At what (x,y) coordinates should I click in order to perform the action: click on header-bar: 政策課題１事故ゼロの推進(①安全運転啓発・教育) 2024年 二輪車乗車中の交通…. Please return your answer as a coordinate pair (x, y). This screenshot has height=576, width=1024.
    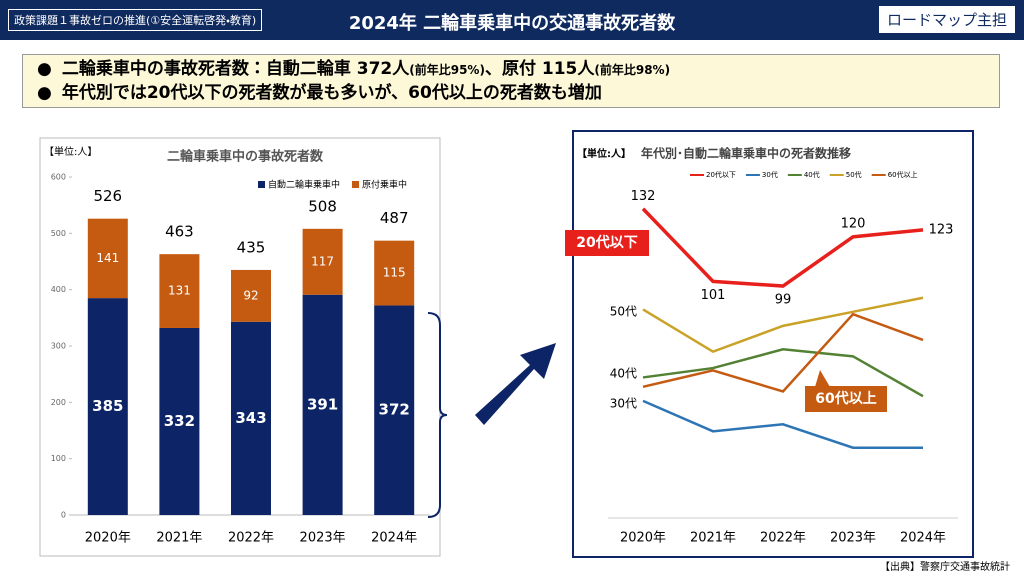
    Looking at the image, I should click on (512, 20).